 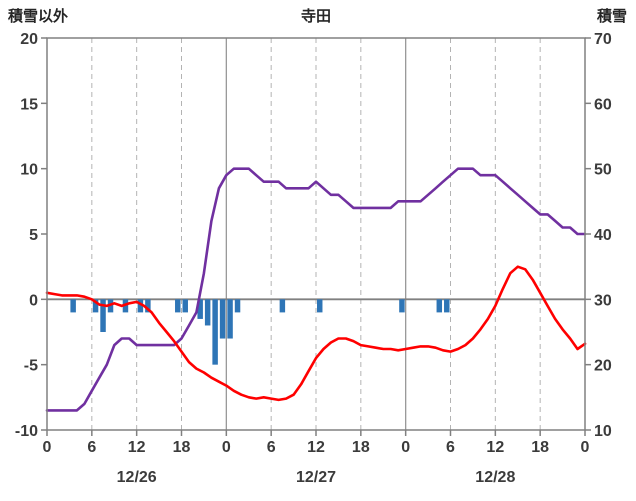 What do you see at coordinates (38, 16) in the screenshot?
I see `left-axis-title: 積雪以外` at bounding box center [38, 16].